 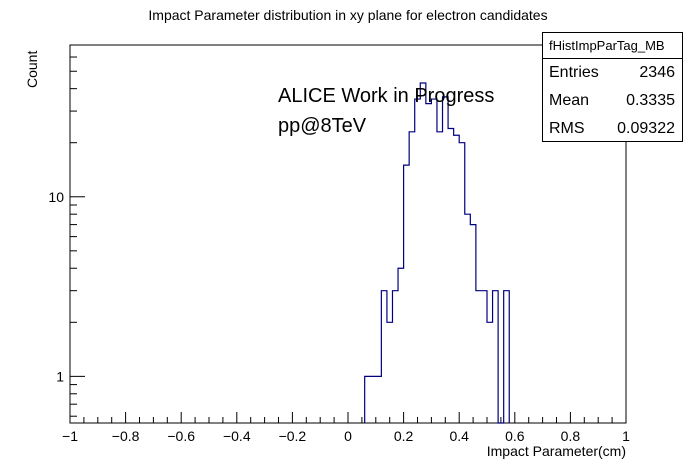 What do you see at coordinates (66, 230) in the screenshot?
I see `y-axis-ticks: 1 10` at bounding box center [66, 230].